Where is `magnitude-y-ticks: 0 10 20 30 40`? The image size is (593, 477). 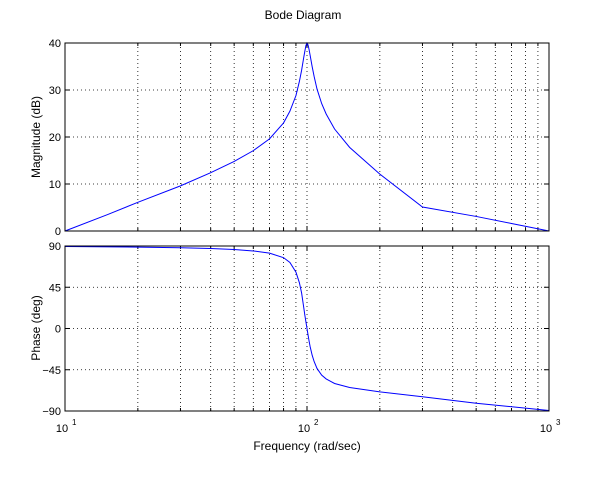 magnitude-y-ticks: 0 10 20 30 40 is located at coordinates (55, 138).